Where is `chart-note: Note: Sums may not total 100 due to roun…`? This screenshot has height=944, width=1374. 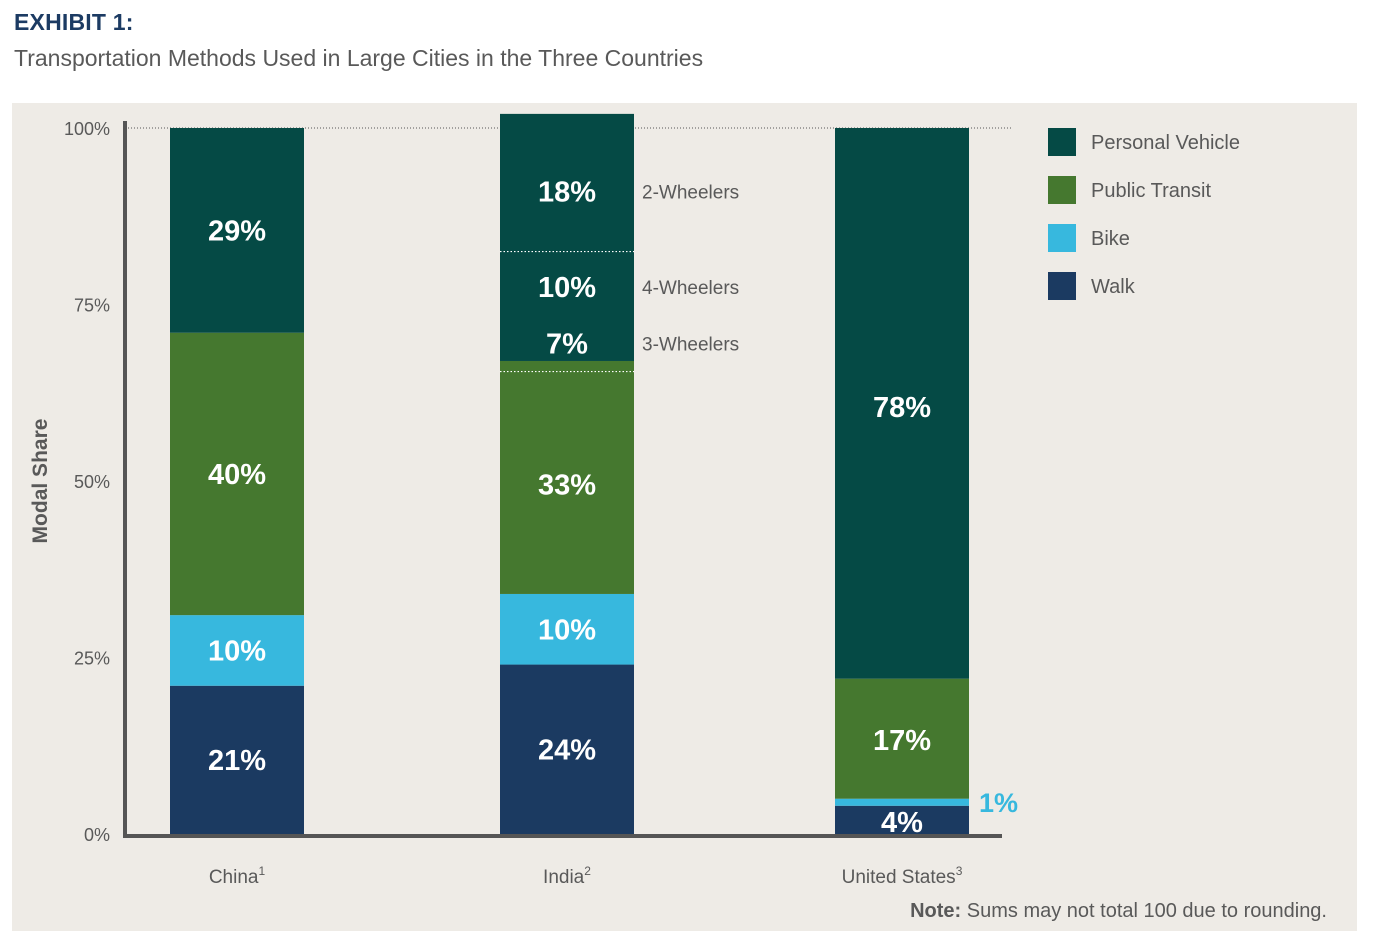
chart-note: Note: Sums may not total 100 due to roun… is located at coordinates (1118, 911).